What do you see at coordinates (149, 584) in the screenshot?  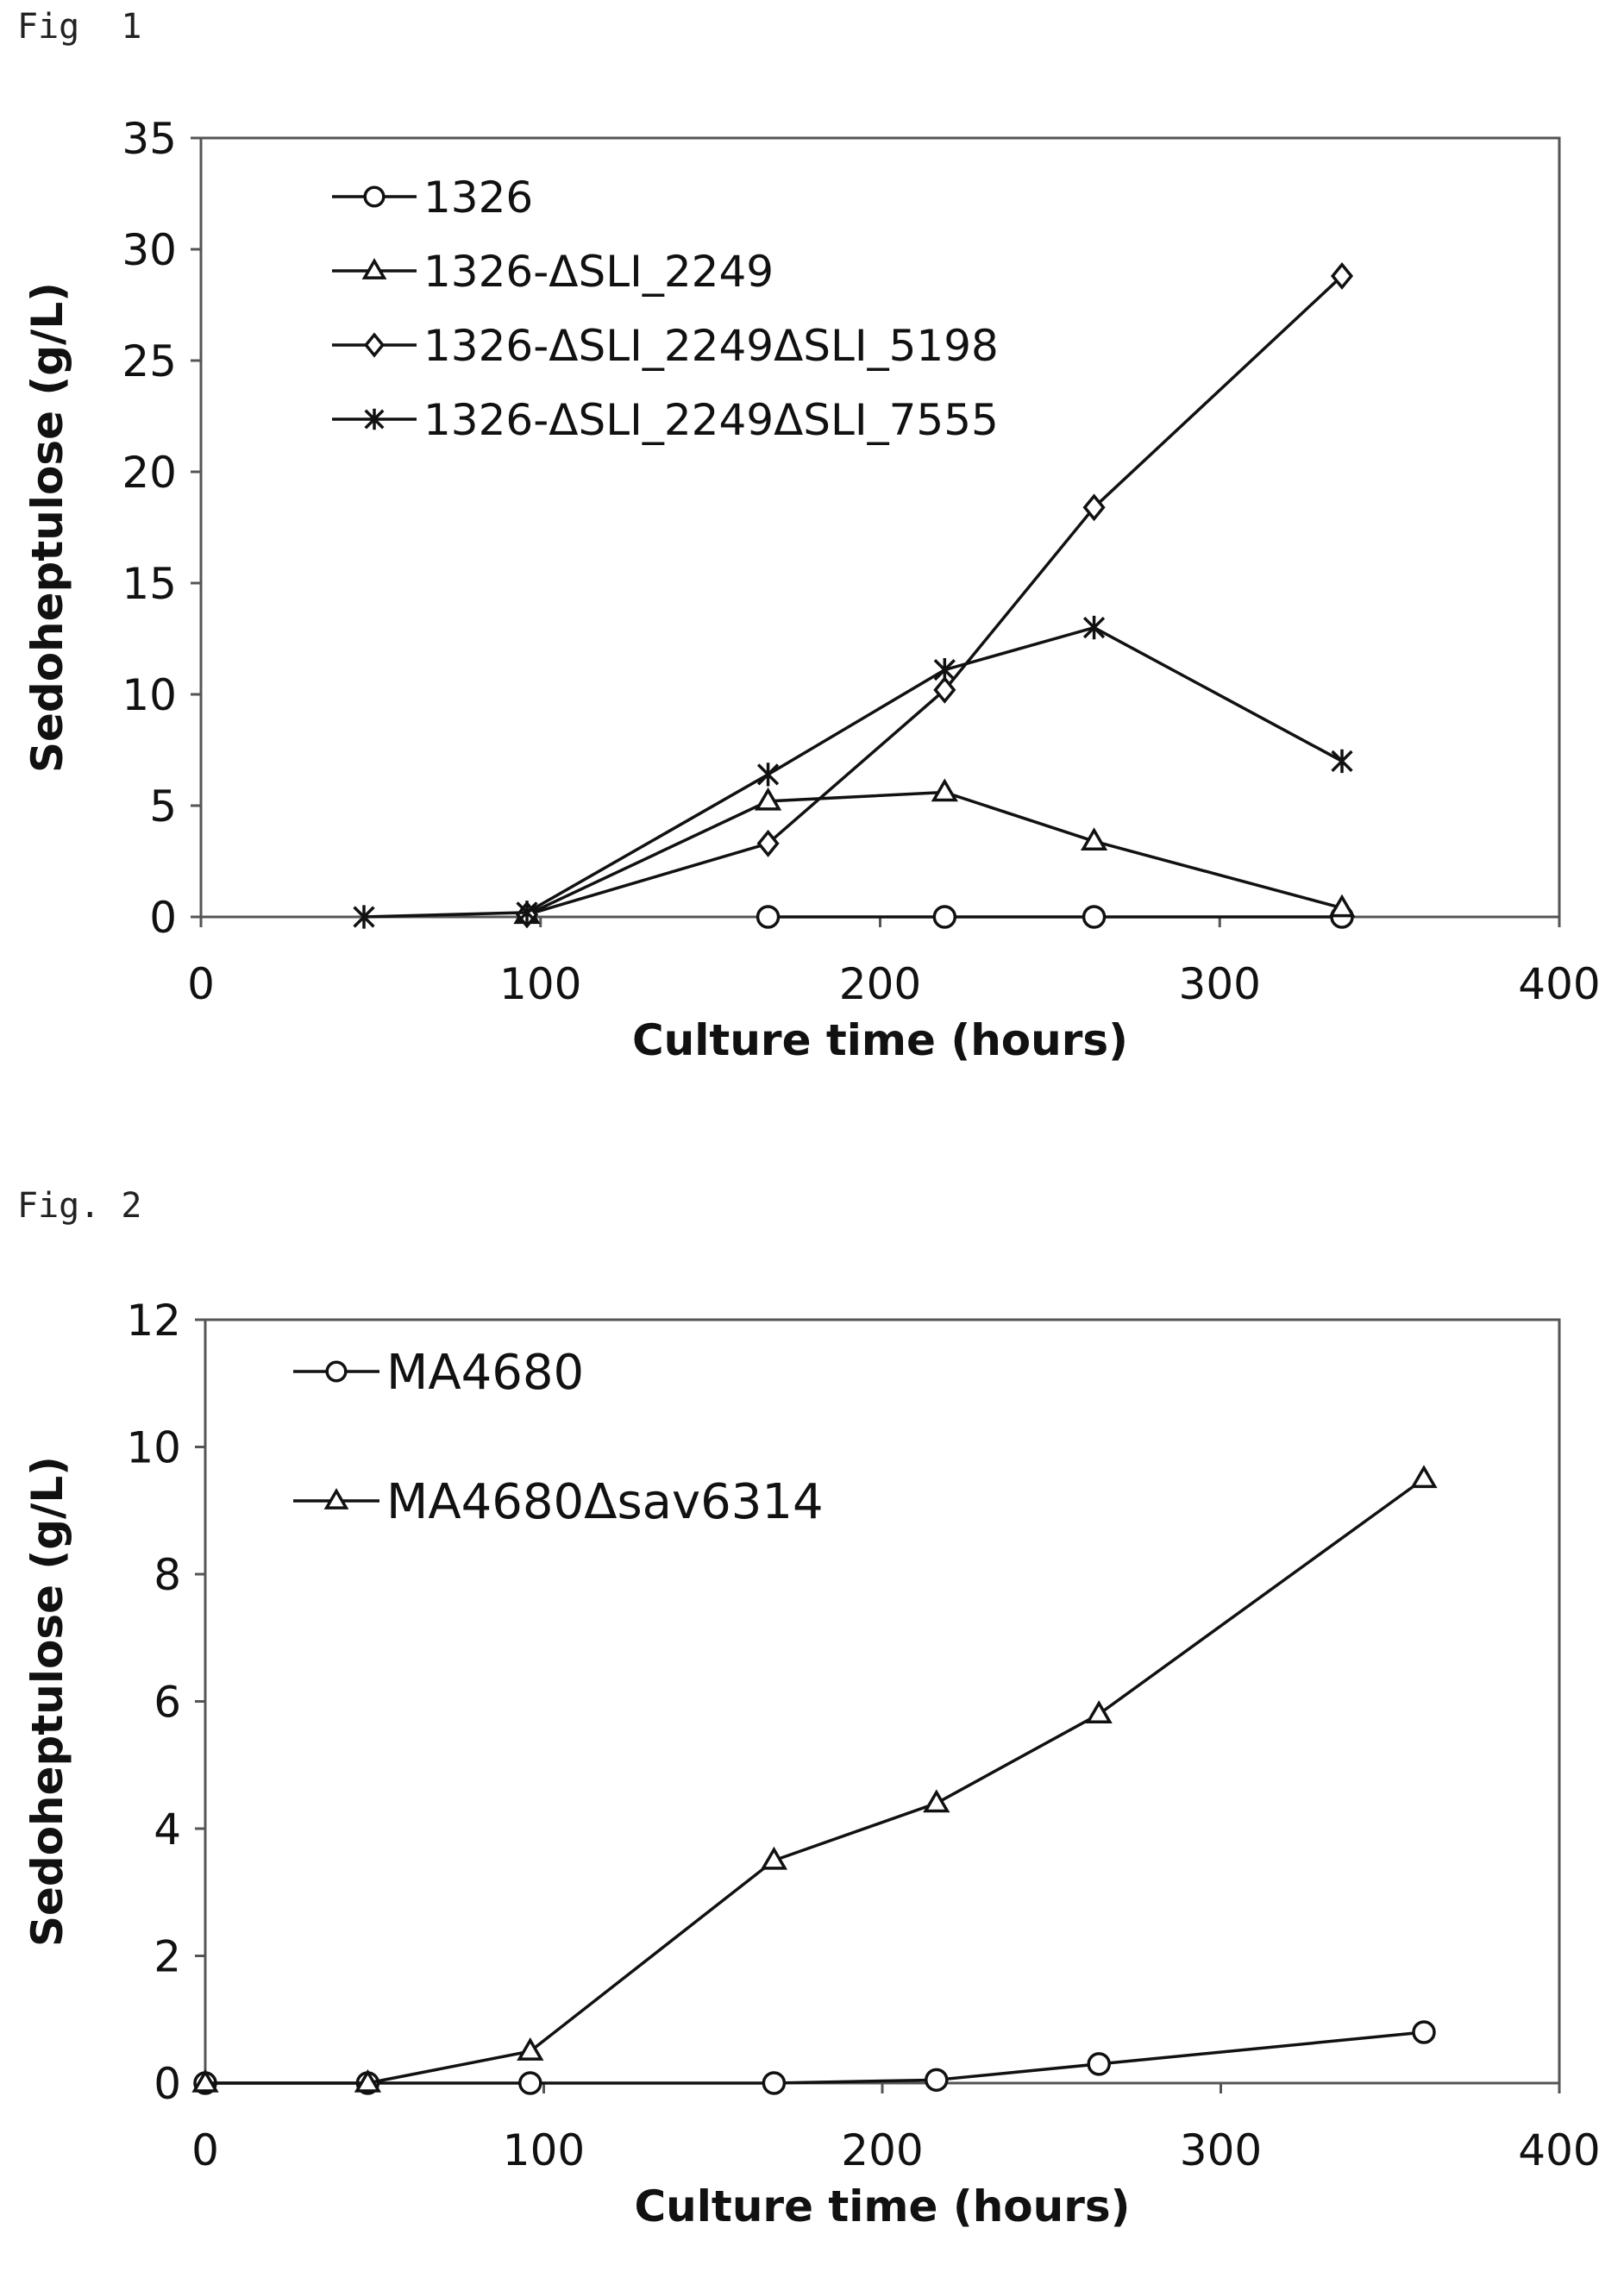 I see `y-tick-label: 15` at bounding box center [149, 584].